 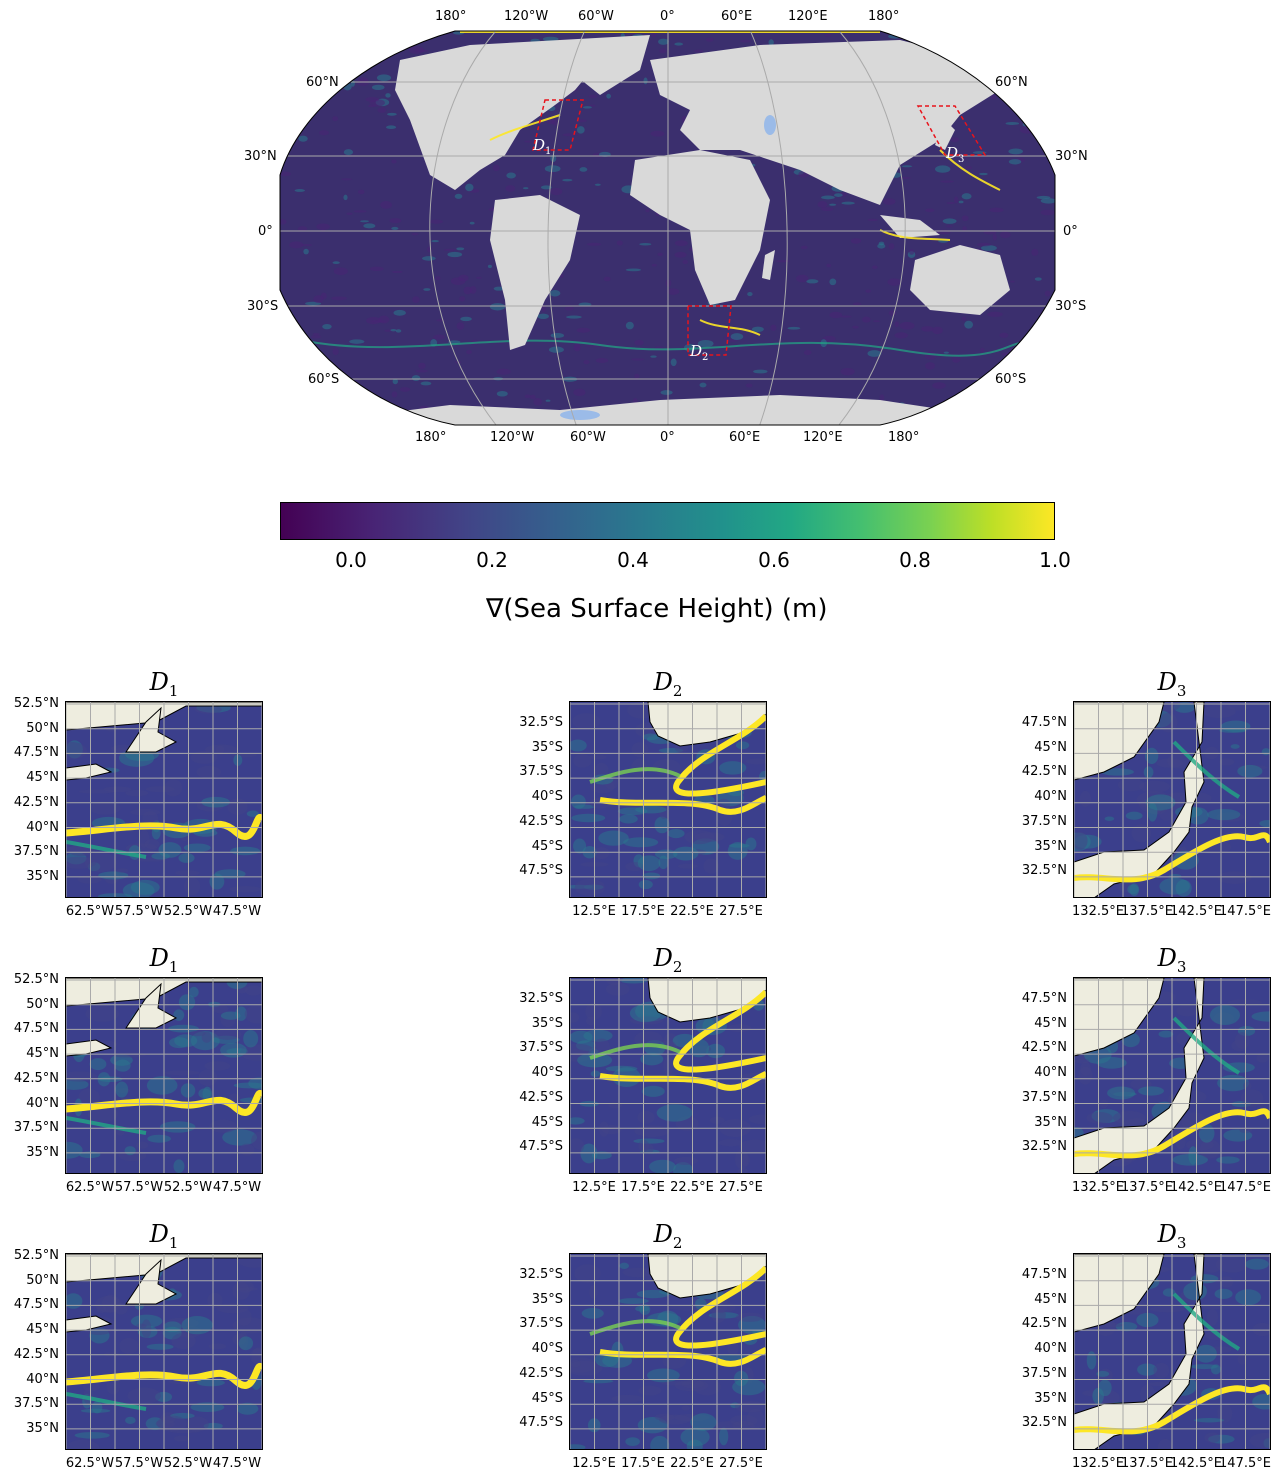 I want to click on panel-y-tick: 50°N, so click(x=42, y=728).